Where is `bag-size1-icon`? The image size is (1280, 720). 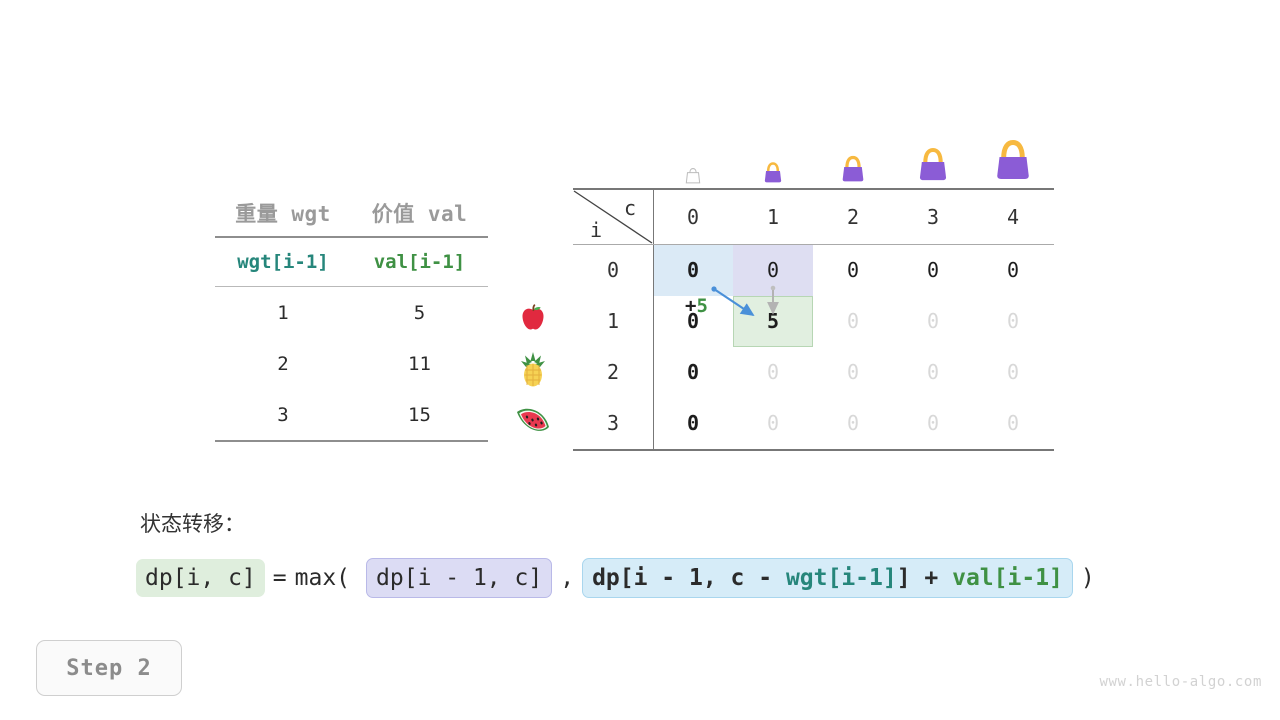
bag-size1-icon is located at coordinates (773, 172).